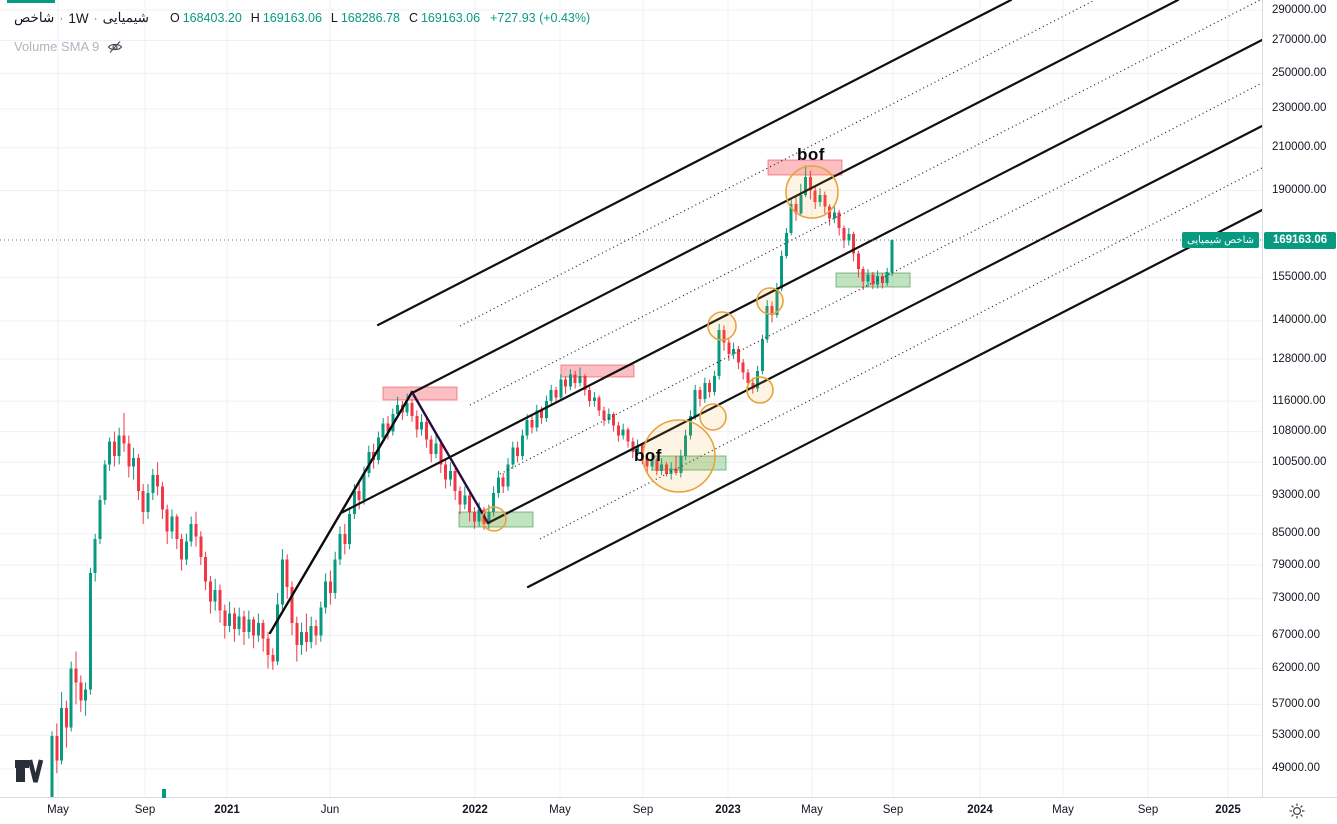 The width and height of the screenshot is (1337, 824). I want to click on annotation-bof-mid: bof, so click(648, 455).